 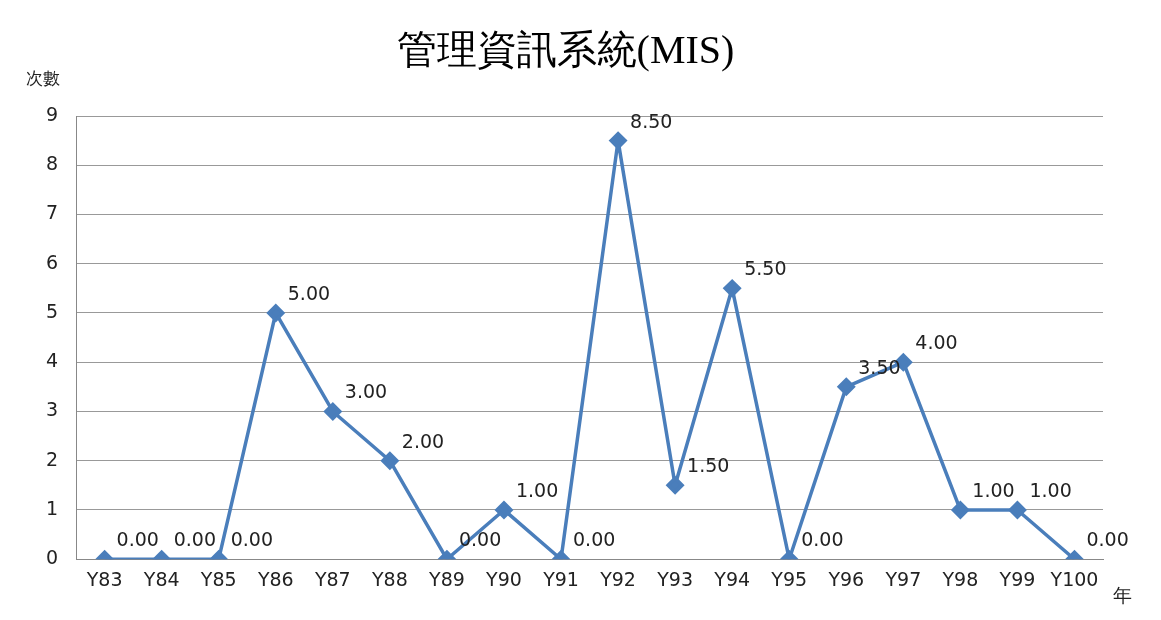 What do you see at coordinates (52, 360) in the screenshot?
I see `y-tick-label: 4` at bounding box center [52, 360].